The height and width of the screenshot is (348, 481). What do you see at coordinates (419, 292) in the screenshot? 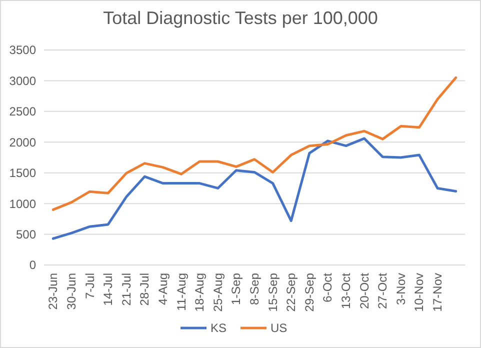
I see `x-tick-label: 10-Nov` at bounding box center [419, 292].